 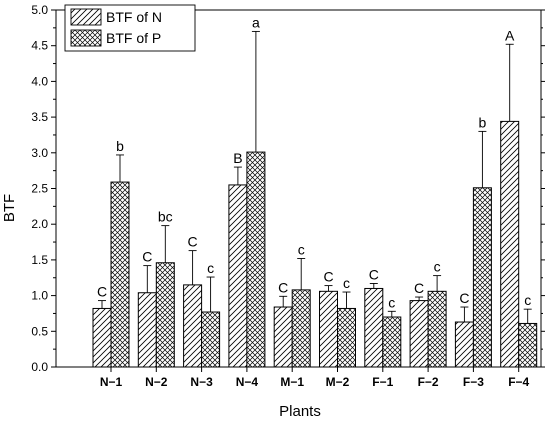 What do you see at coordinates (86, 38) in the screenshot?
I see `legend-swatch-p` at bounding box center [86, 38].